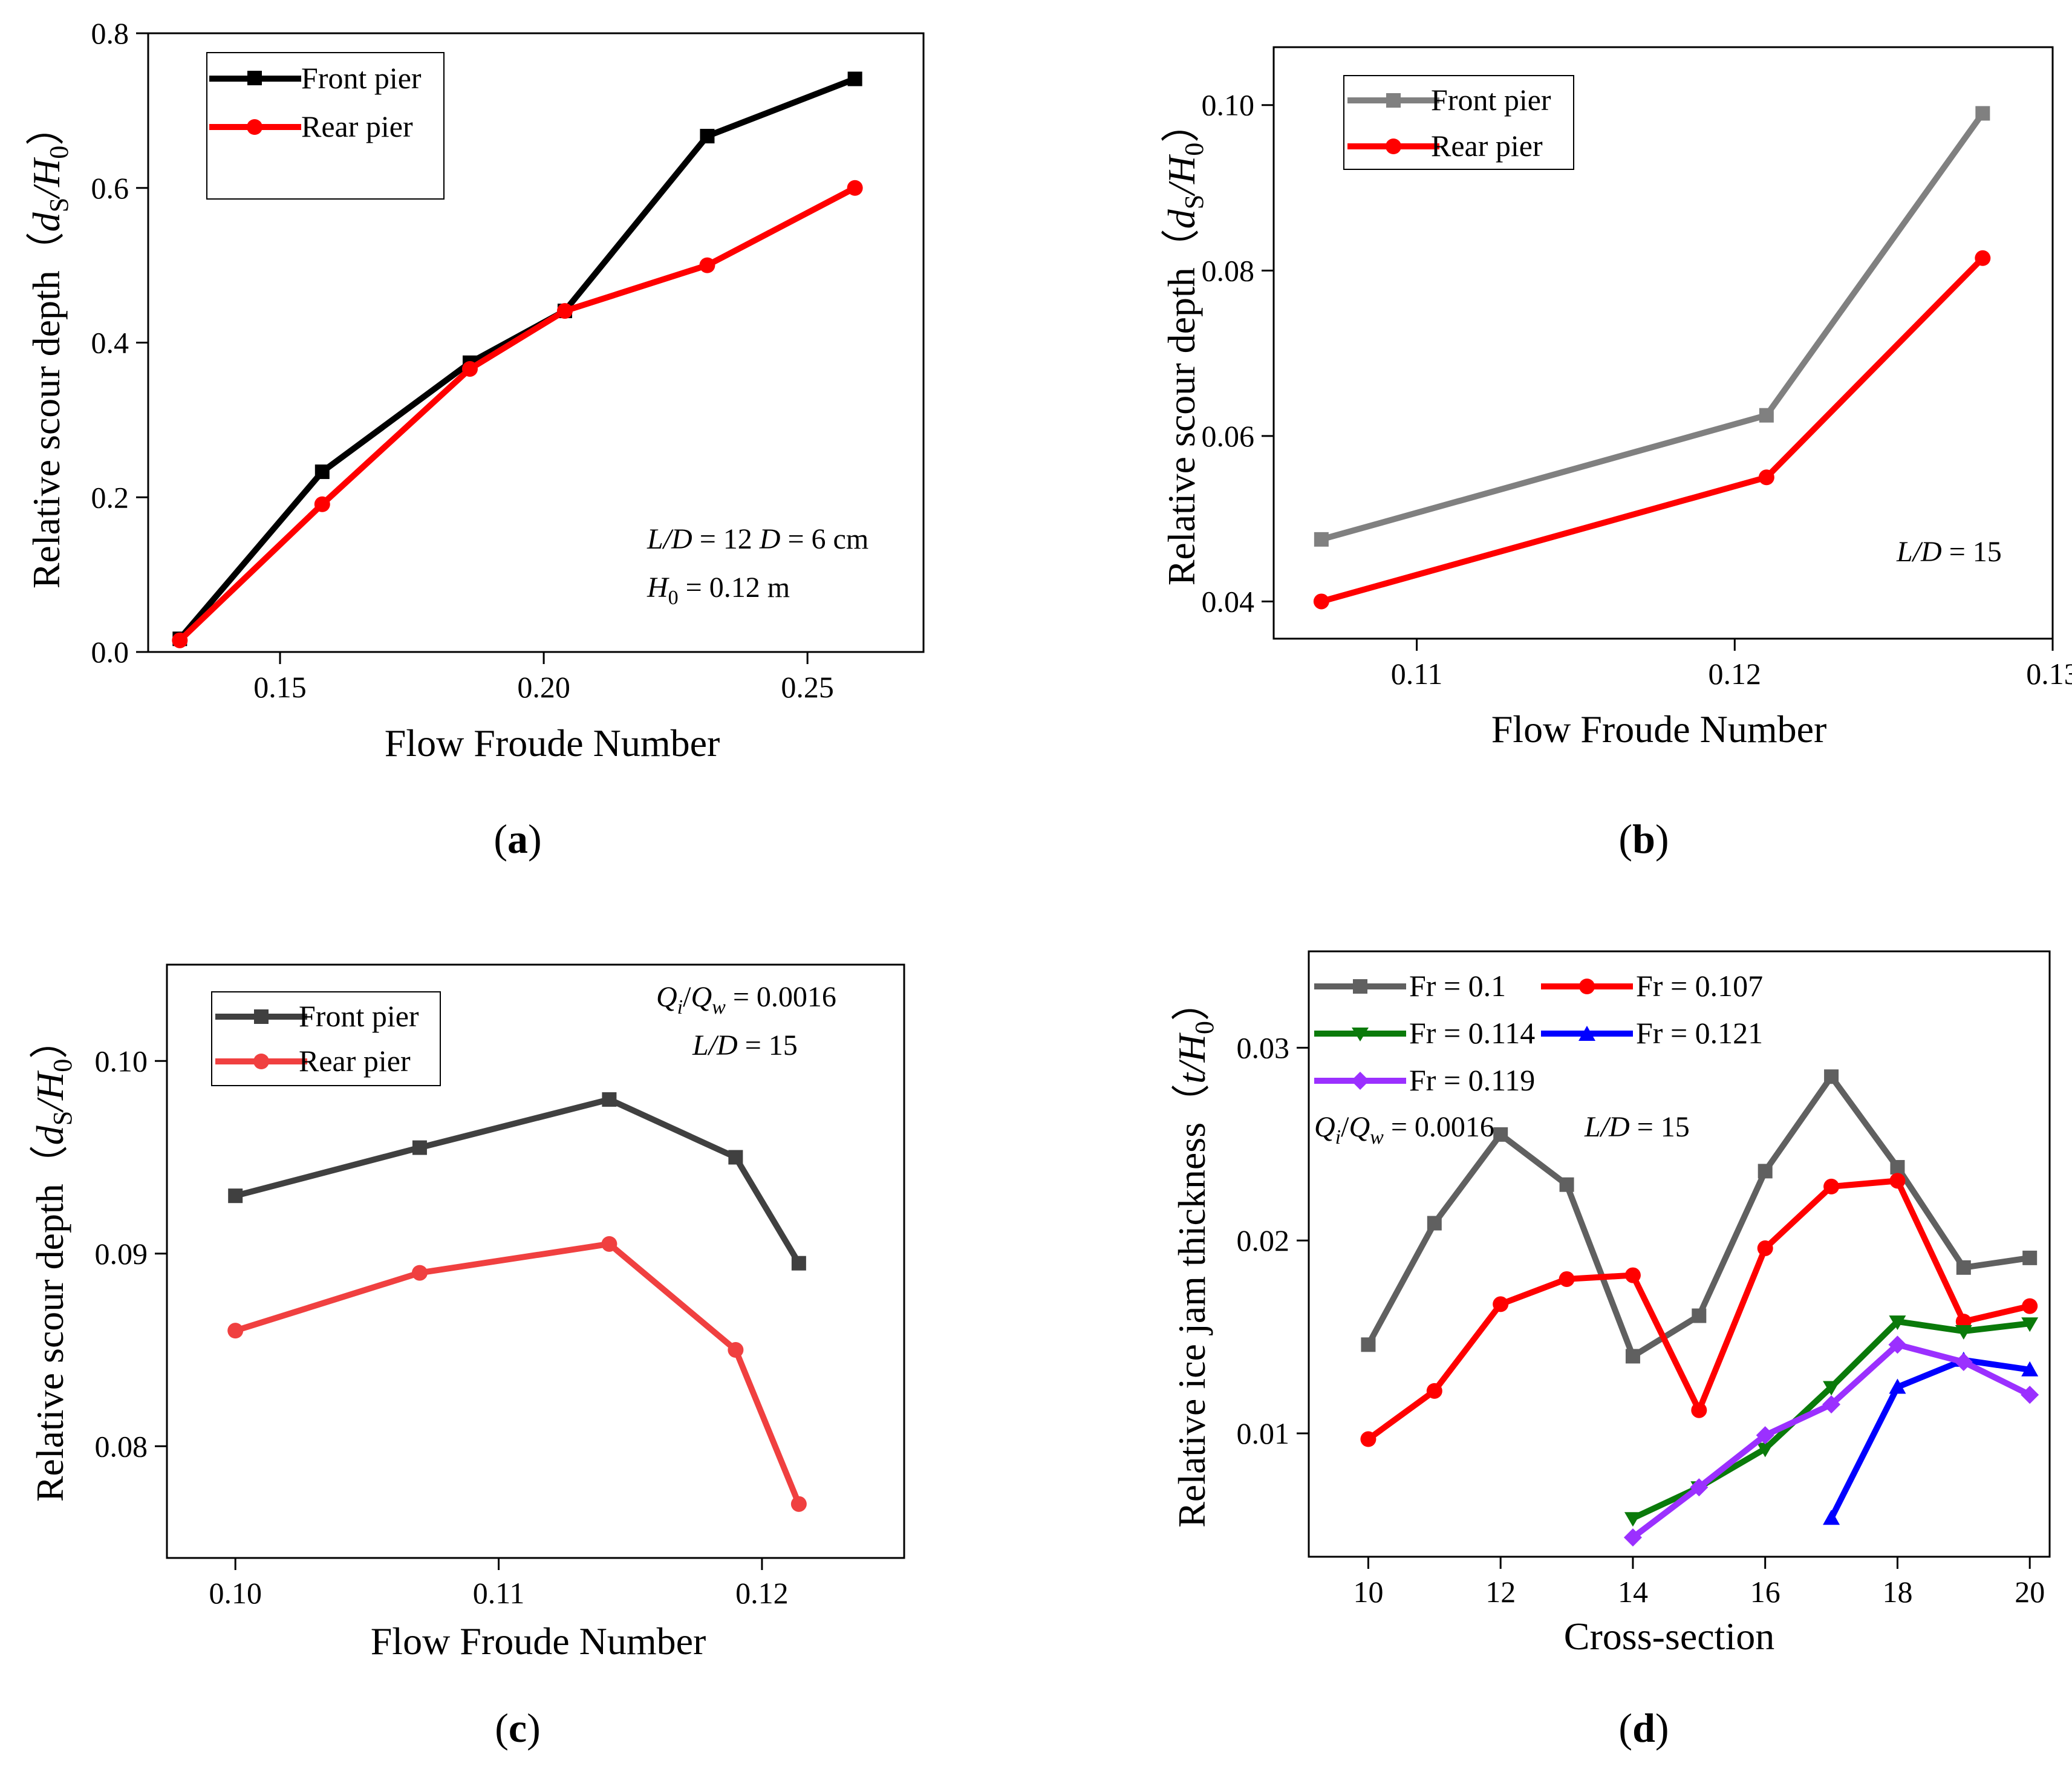 The image size is (2072, 1766). I want to click on y-tick-label: 0.03, so click(1263, 1047).